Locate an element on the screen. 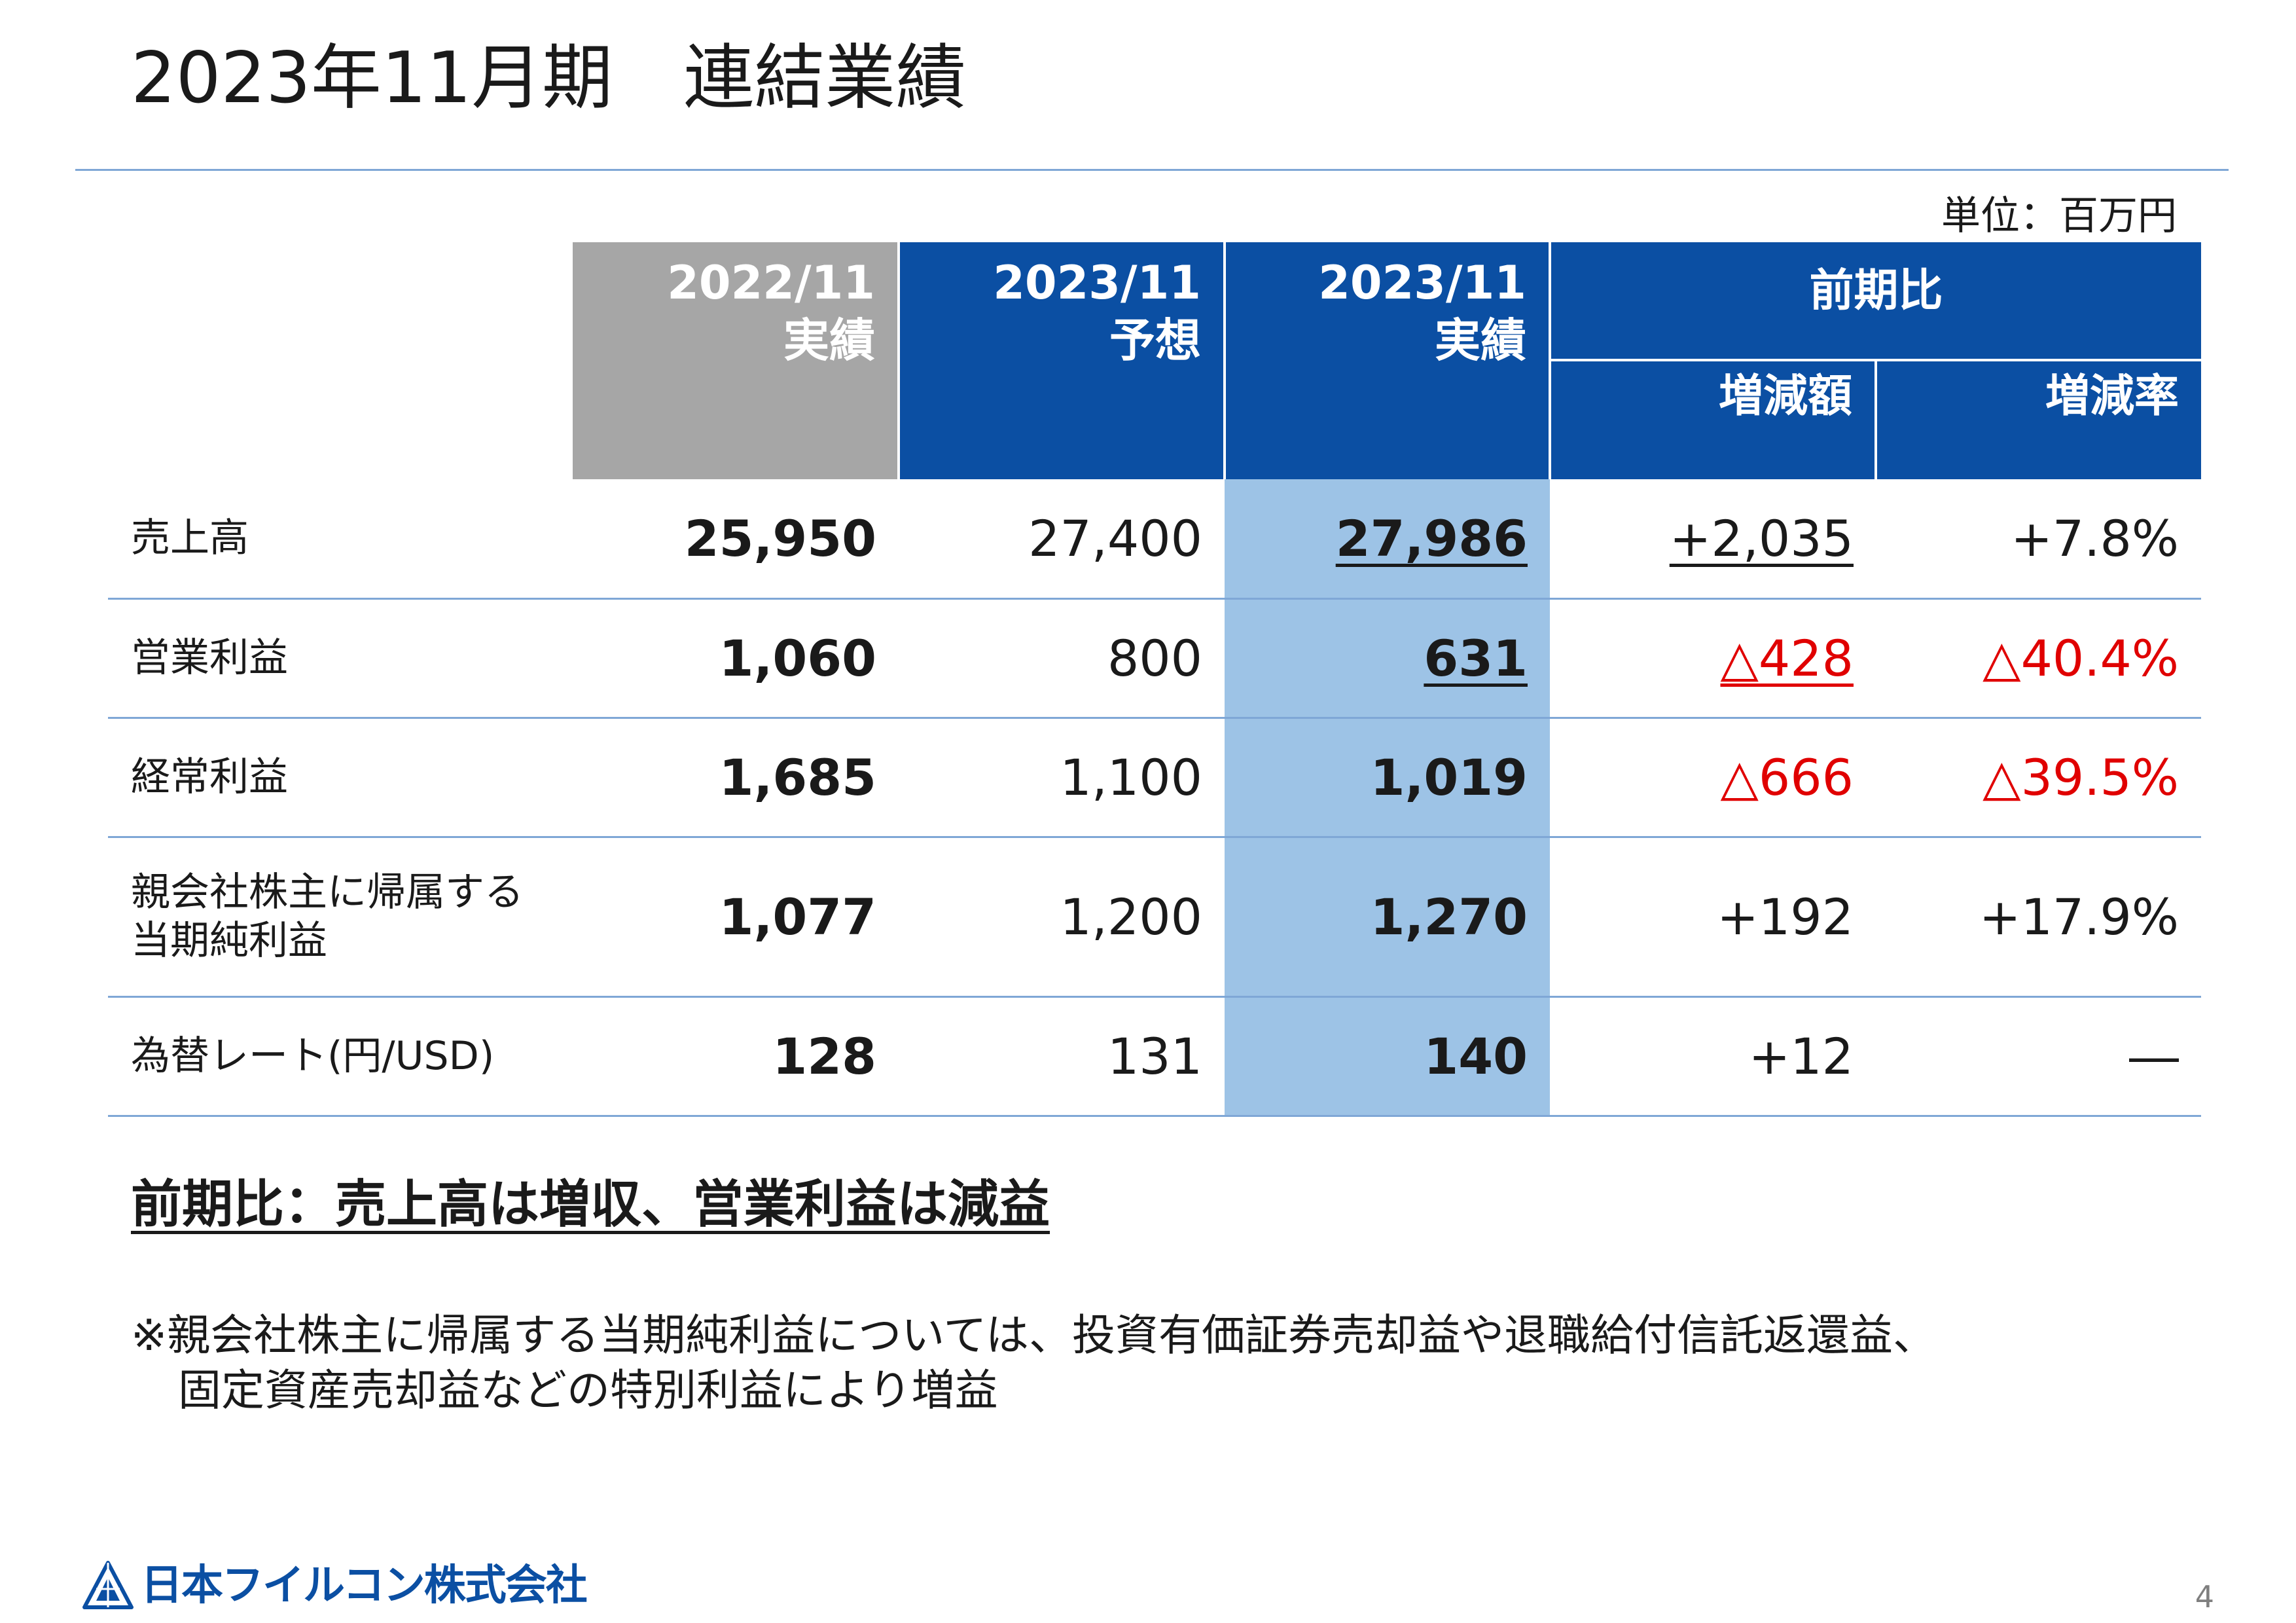  cell-current-actual: 1,019 is located at coordinates (1387, 778).